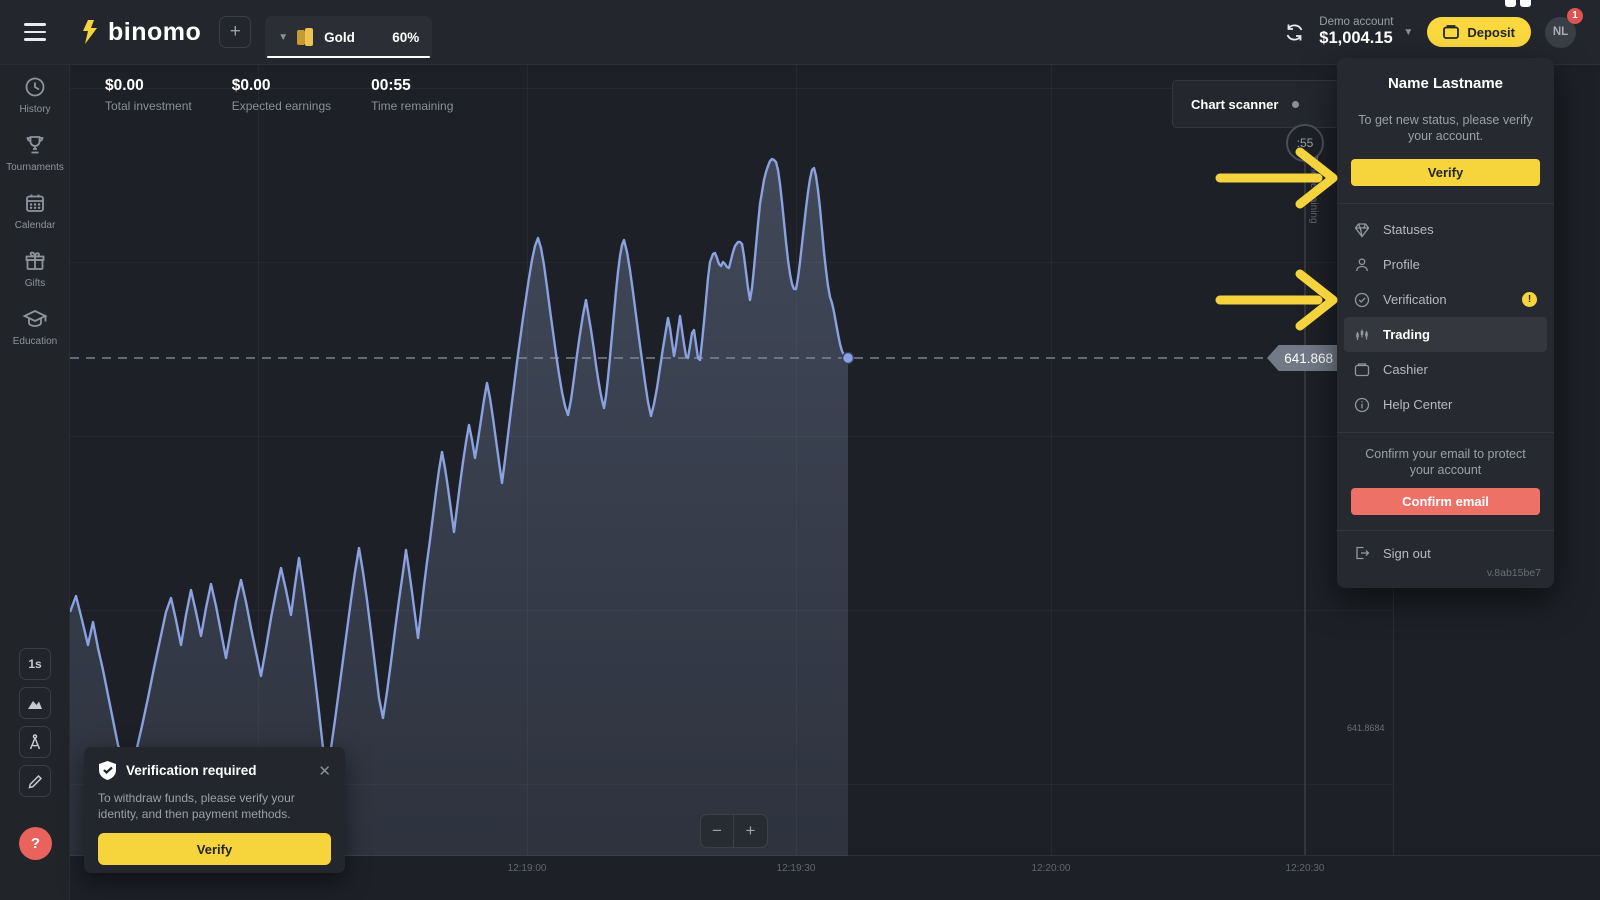 The image size is (1600, 900). Describe the element at coordinates (214, 849) in the screenshot. I see `popup-verify-button: Verify` at that location.